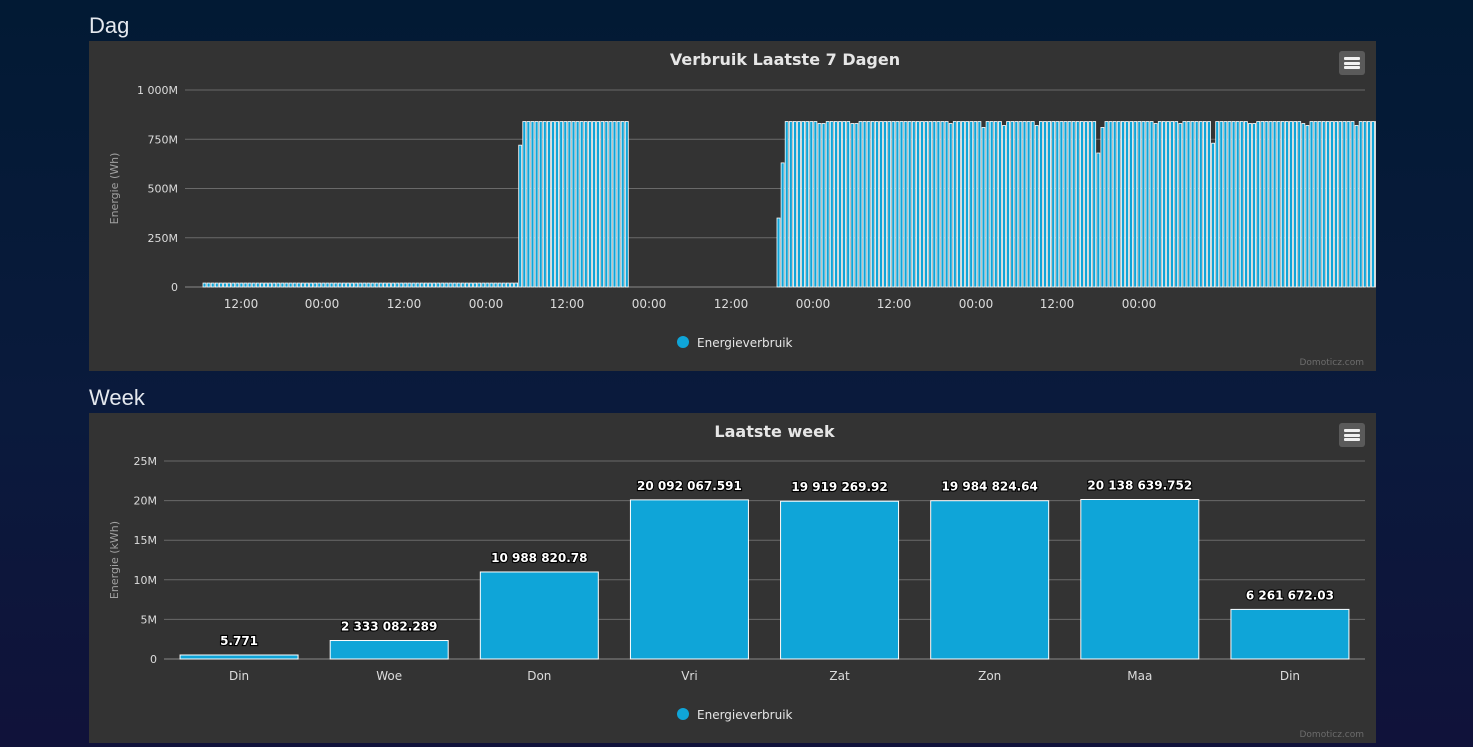 The image size is (1473, 747). I want to click on x-tick-label: Vri, so click(689, 676).